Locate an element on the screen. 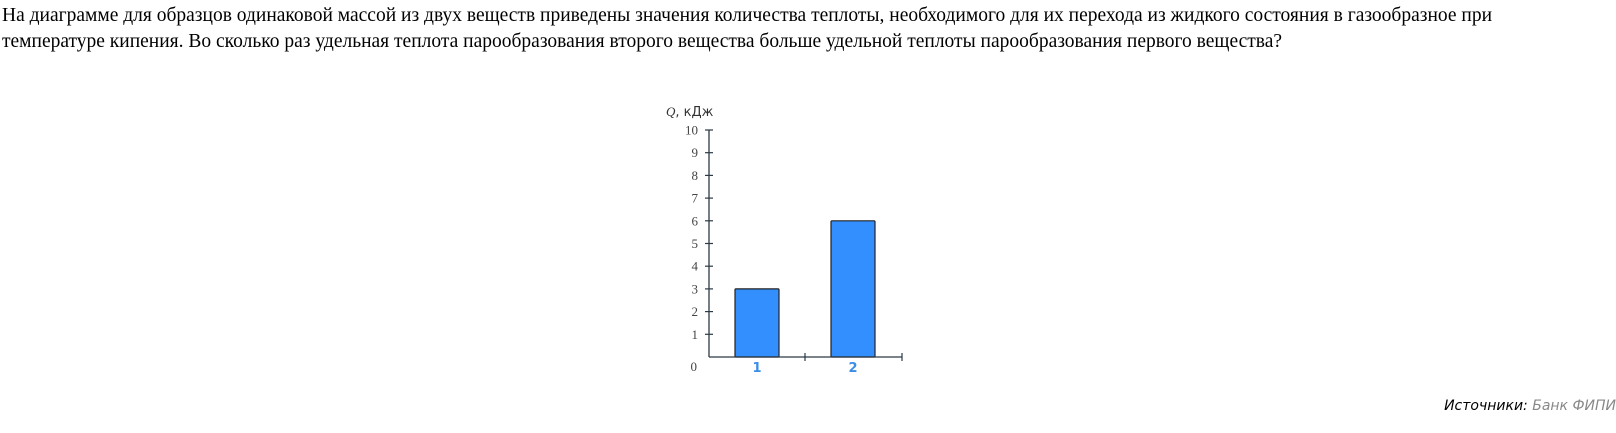  y-tick-label: 6 is located at coordinates (695, 220).